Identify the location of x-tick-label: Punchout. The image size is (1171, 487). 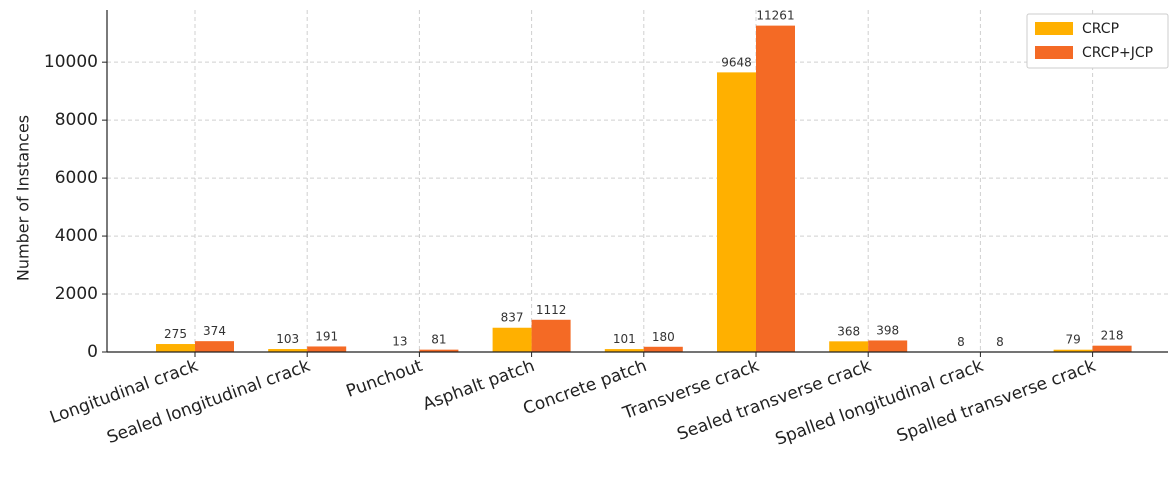
(385, 379).